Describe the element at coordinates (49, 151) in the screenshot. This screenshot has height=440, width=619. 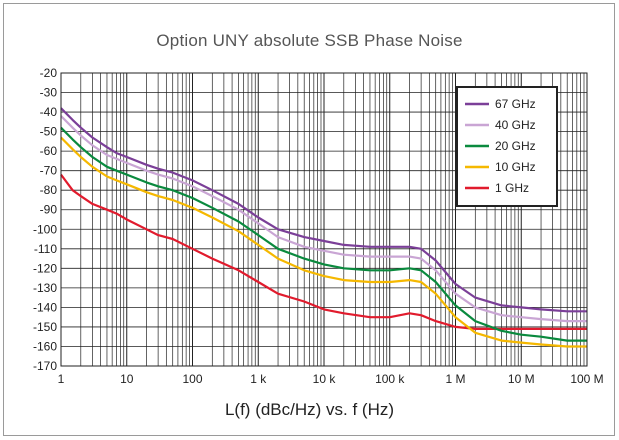
I see `y-tick-label: -60` at that location.